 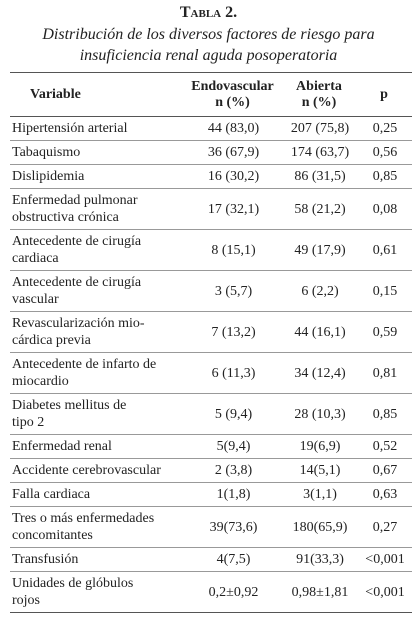 What do you see at coordinates (78, 323) in the screenshot?
I see `label-line: Revascularización mio-` at bounding box center [78, 323].